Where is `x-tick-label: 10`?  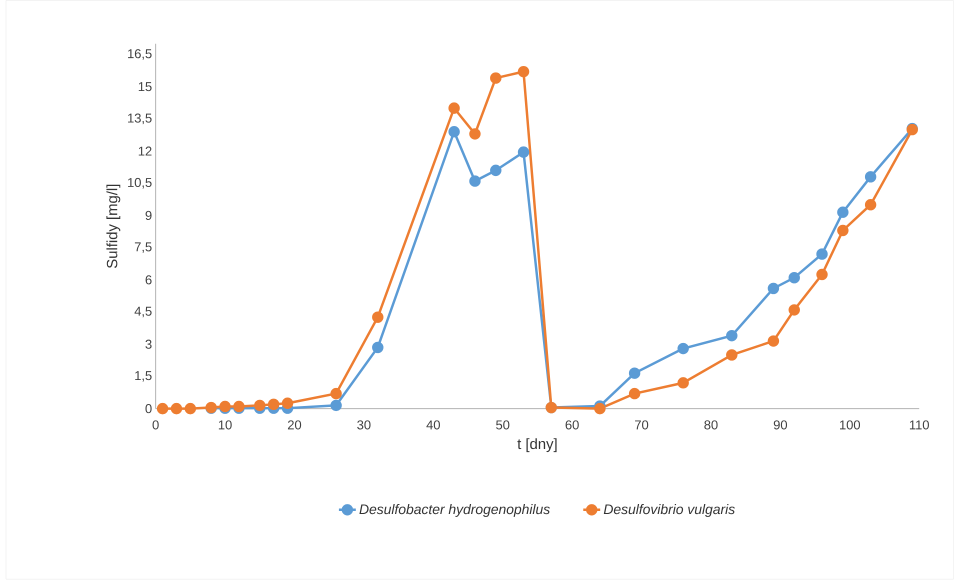 x-tick-label: 10 is located at coordinates (225, 425).